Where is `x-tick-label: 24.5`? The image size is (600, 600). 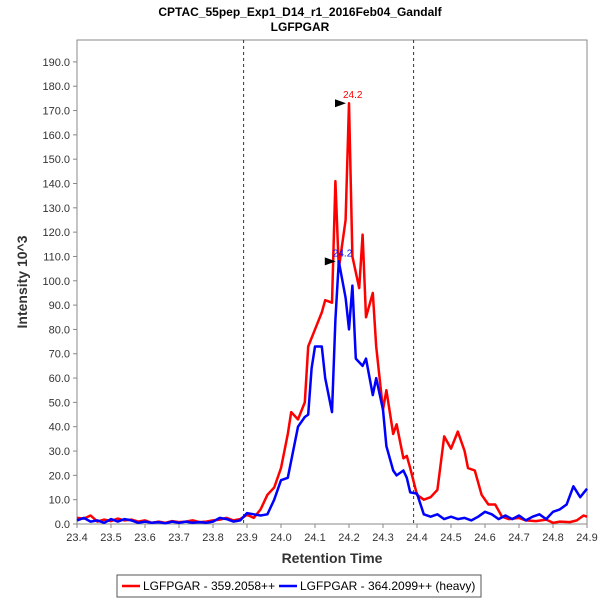
x-tick-label: 24.5 is located at coordinates (450, 538).